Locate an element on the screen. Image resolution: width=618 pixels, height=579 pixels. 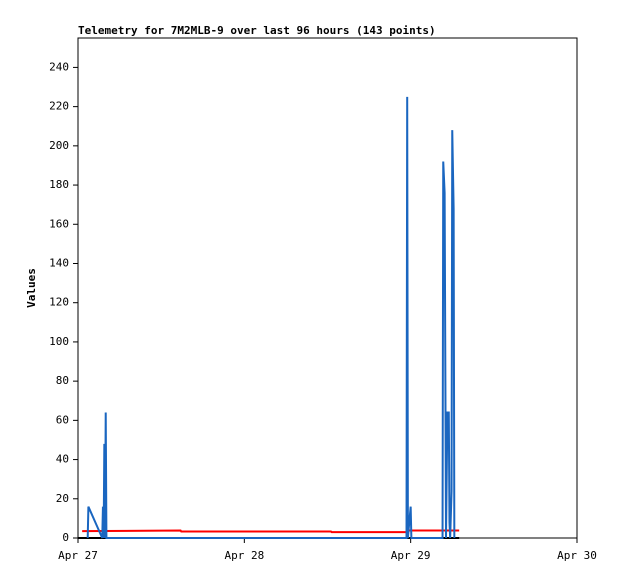
y-tick-label: 0 is located at coordinates (65, 537).